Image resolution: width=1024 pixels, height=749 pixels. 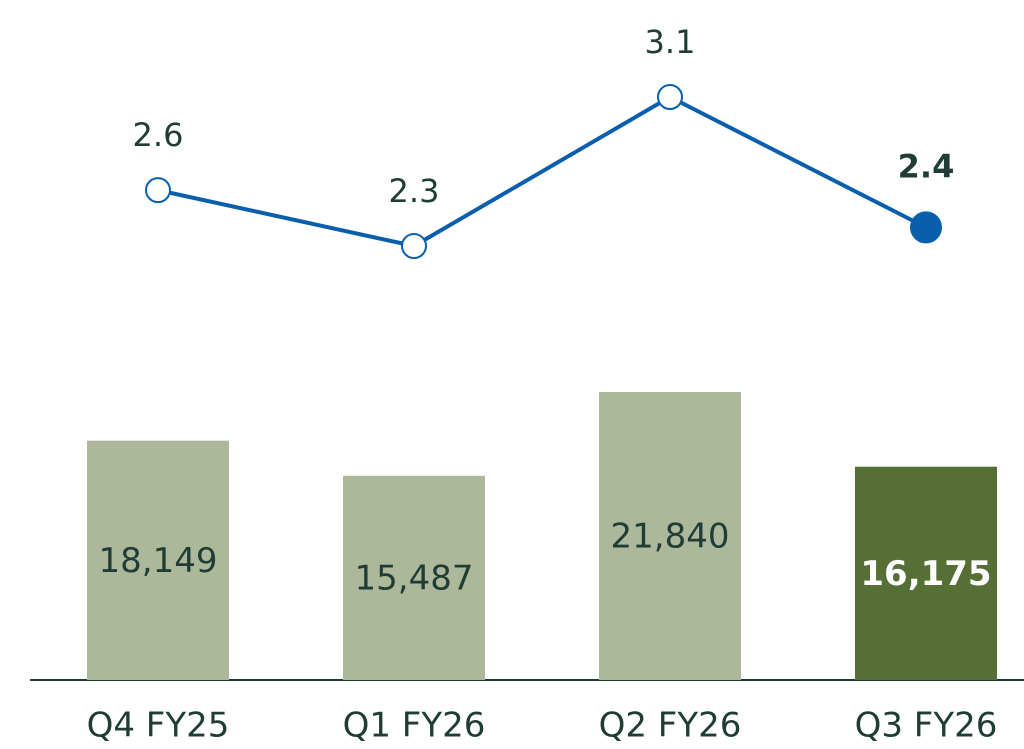 I want to click on line-value-label: 2.6, so click(x=158, y=135).